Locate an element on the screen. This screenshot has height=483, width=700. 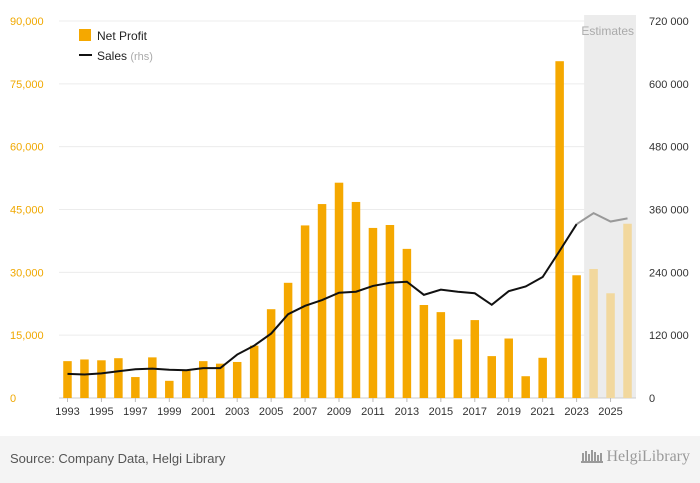
bar-net-profit-2020 is located at coordinates (525, 387).